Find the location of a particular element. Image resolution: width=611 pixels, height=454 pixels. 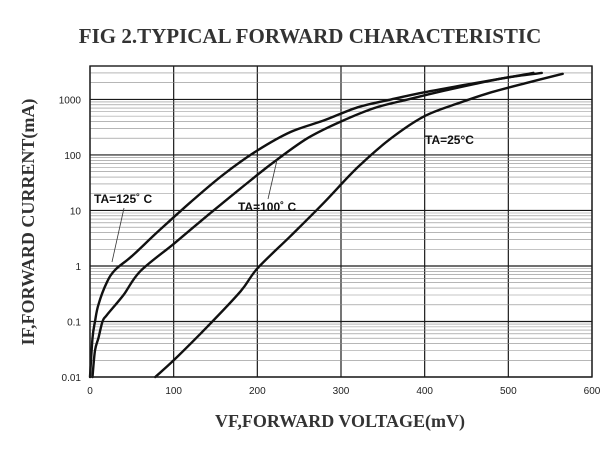

x-tick-label-0: 0 is located at coordinates (90, 391).